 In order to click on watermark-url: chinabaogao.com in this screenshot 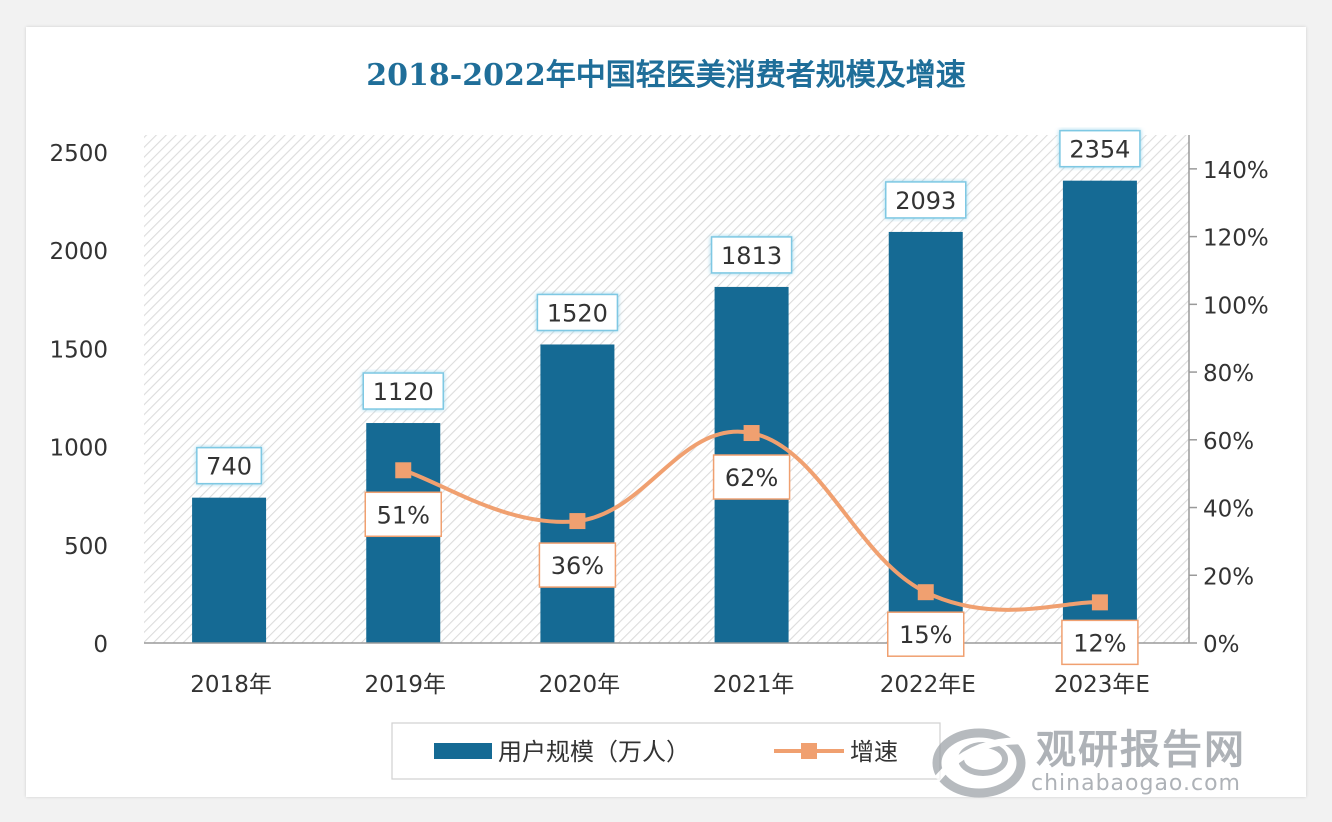, I will do `click(1136, 783)`.